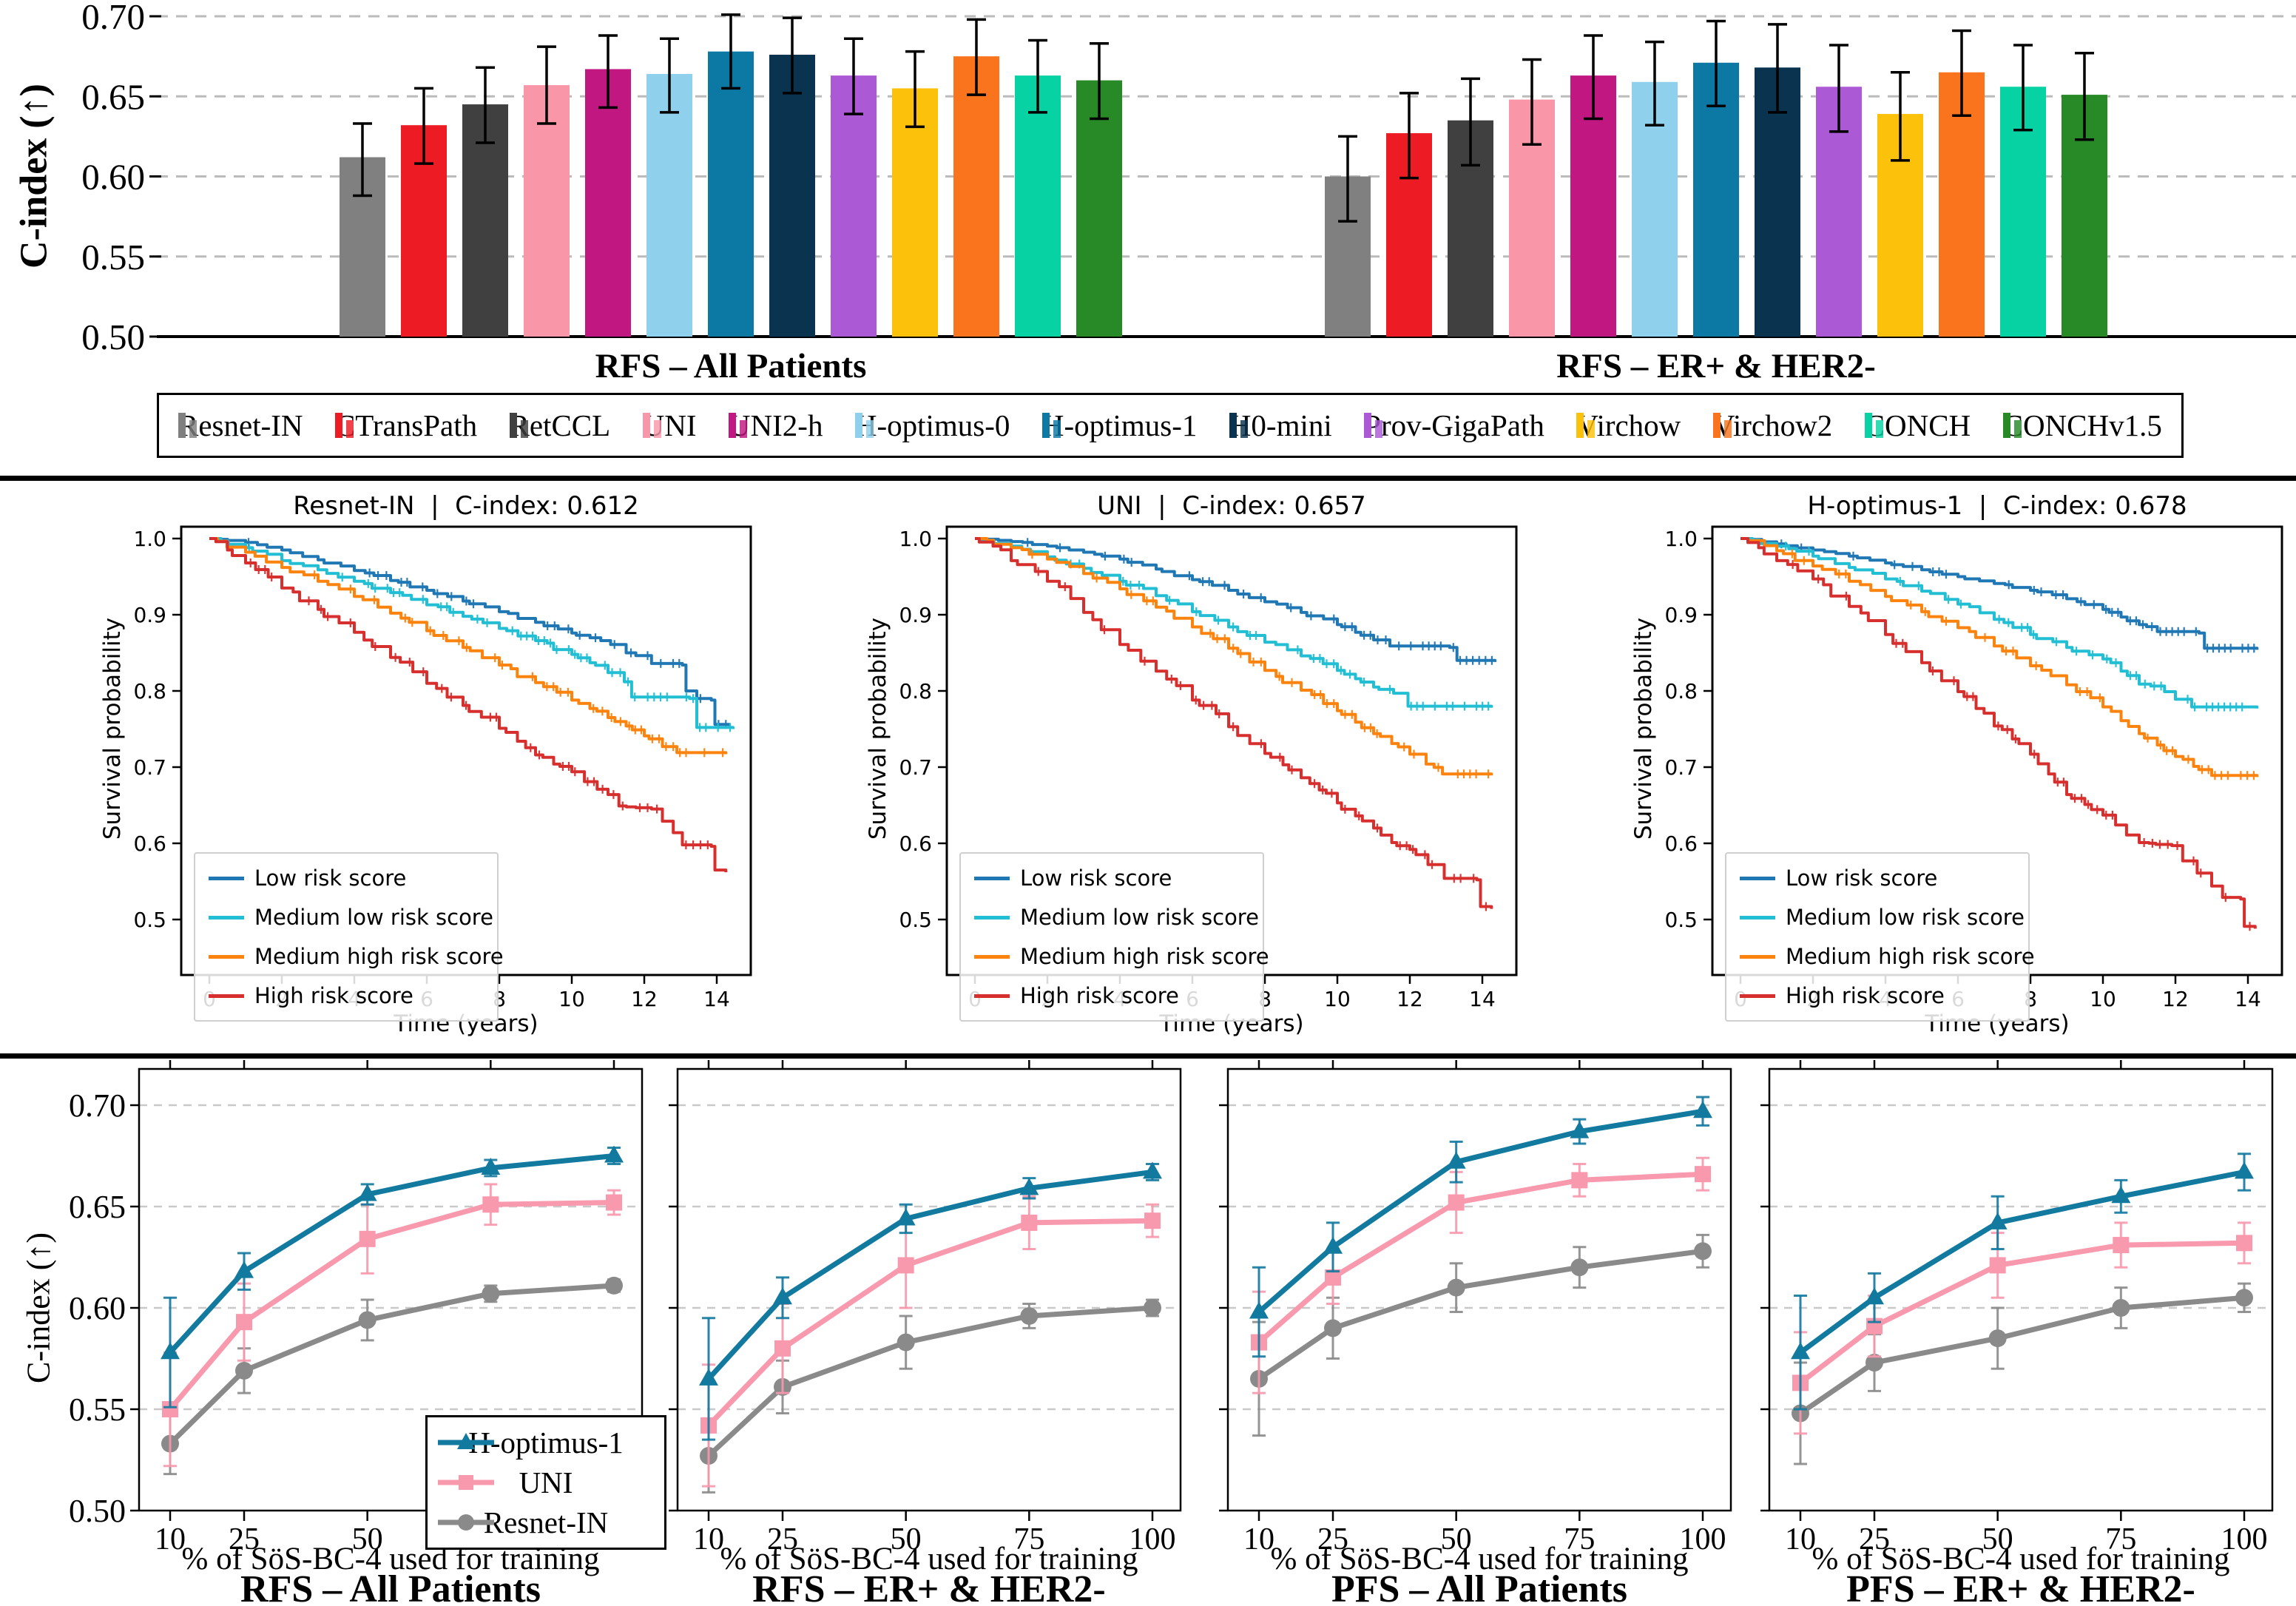 The image size is (2296, 1606). I want to click on model-legend-label: Prov-GigaPath, so click(1454, 425).